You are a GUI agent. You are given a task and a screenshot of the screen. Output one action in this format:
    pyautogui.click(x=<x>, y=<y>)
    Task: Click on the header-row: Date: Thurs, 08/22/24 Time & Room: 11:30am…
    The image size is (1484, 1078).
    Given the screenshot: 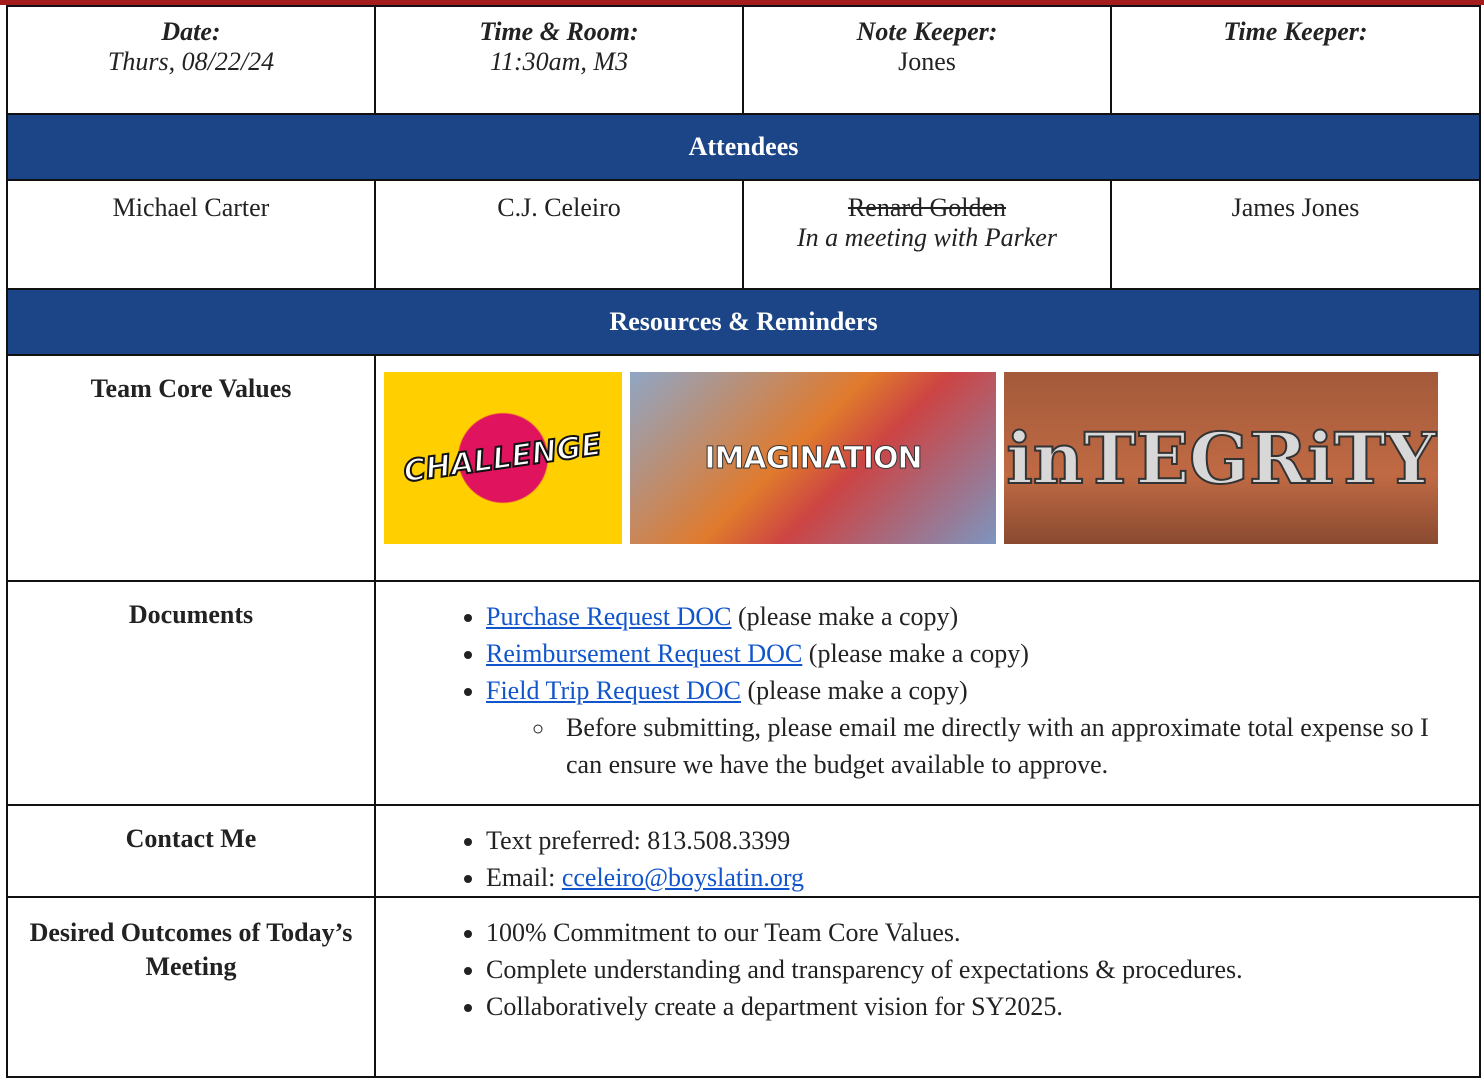 What is the action you would take?
    pyautogui.click(x=743, y=60)
    